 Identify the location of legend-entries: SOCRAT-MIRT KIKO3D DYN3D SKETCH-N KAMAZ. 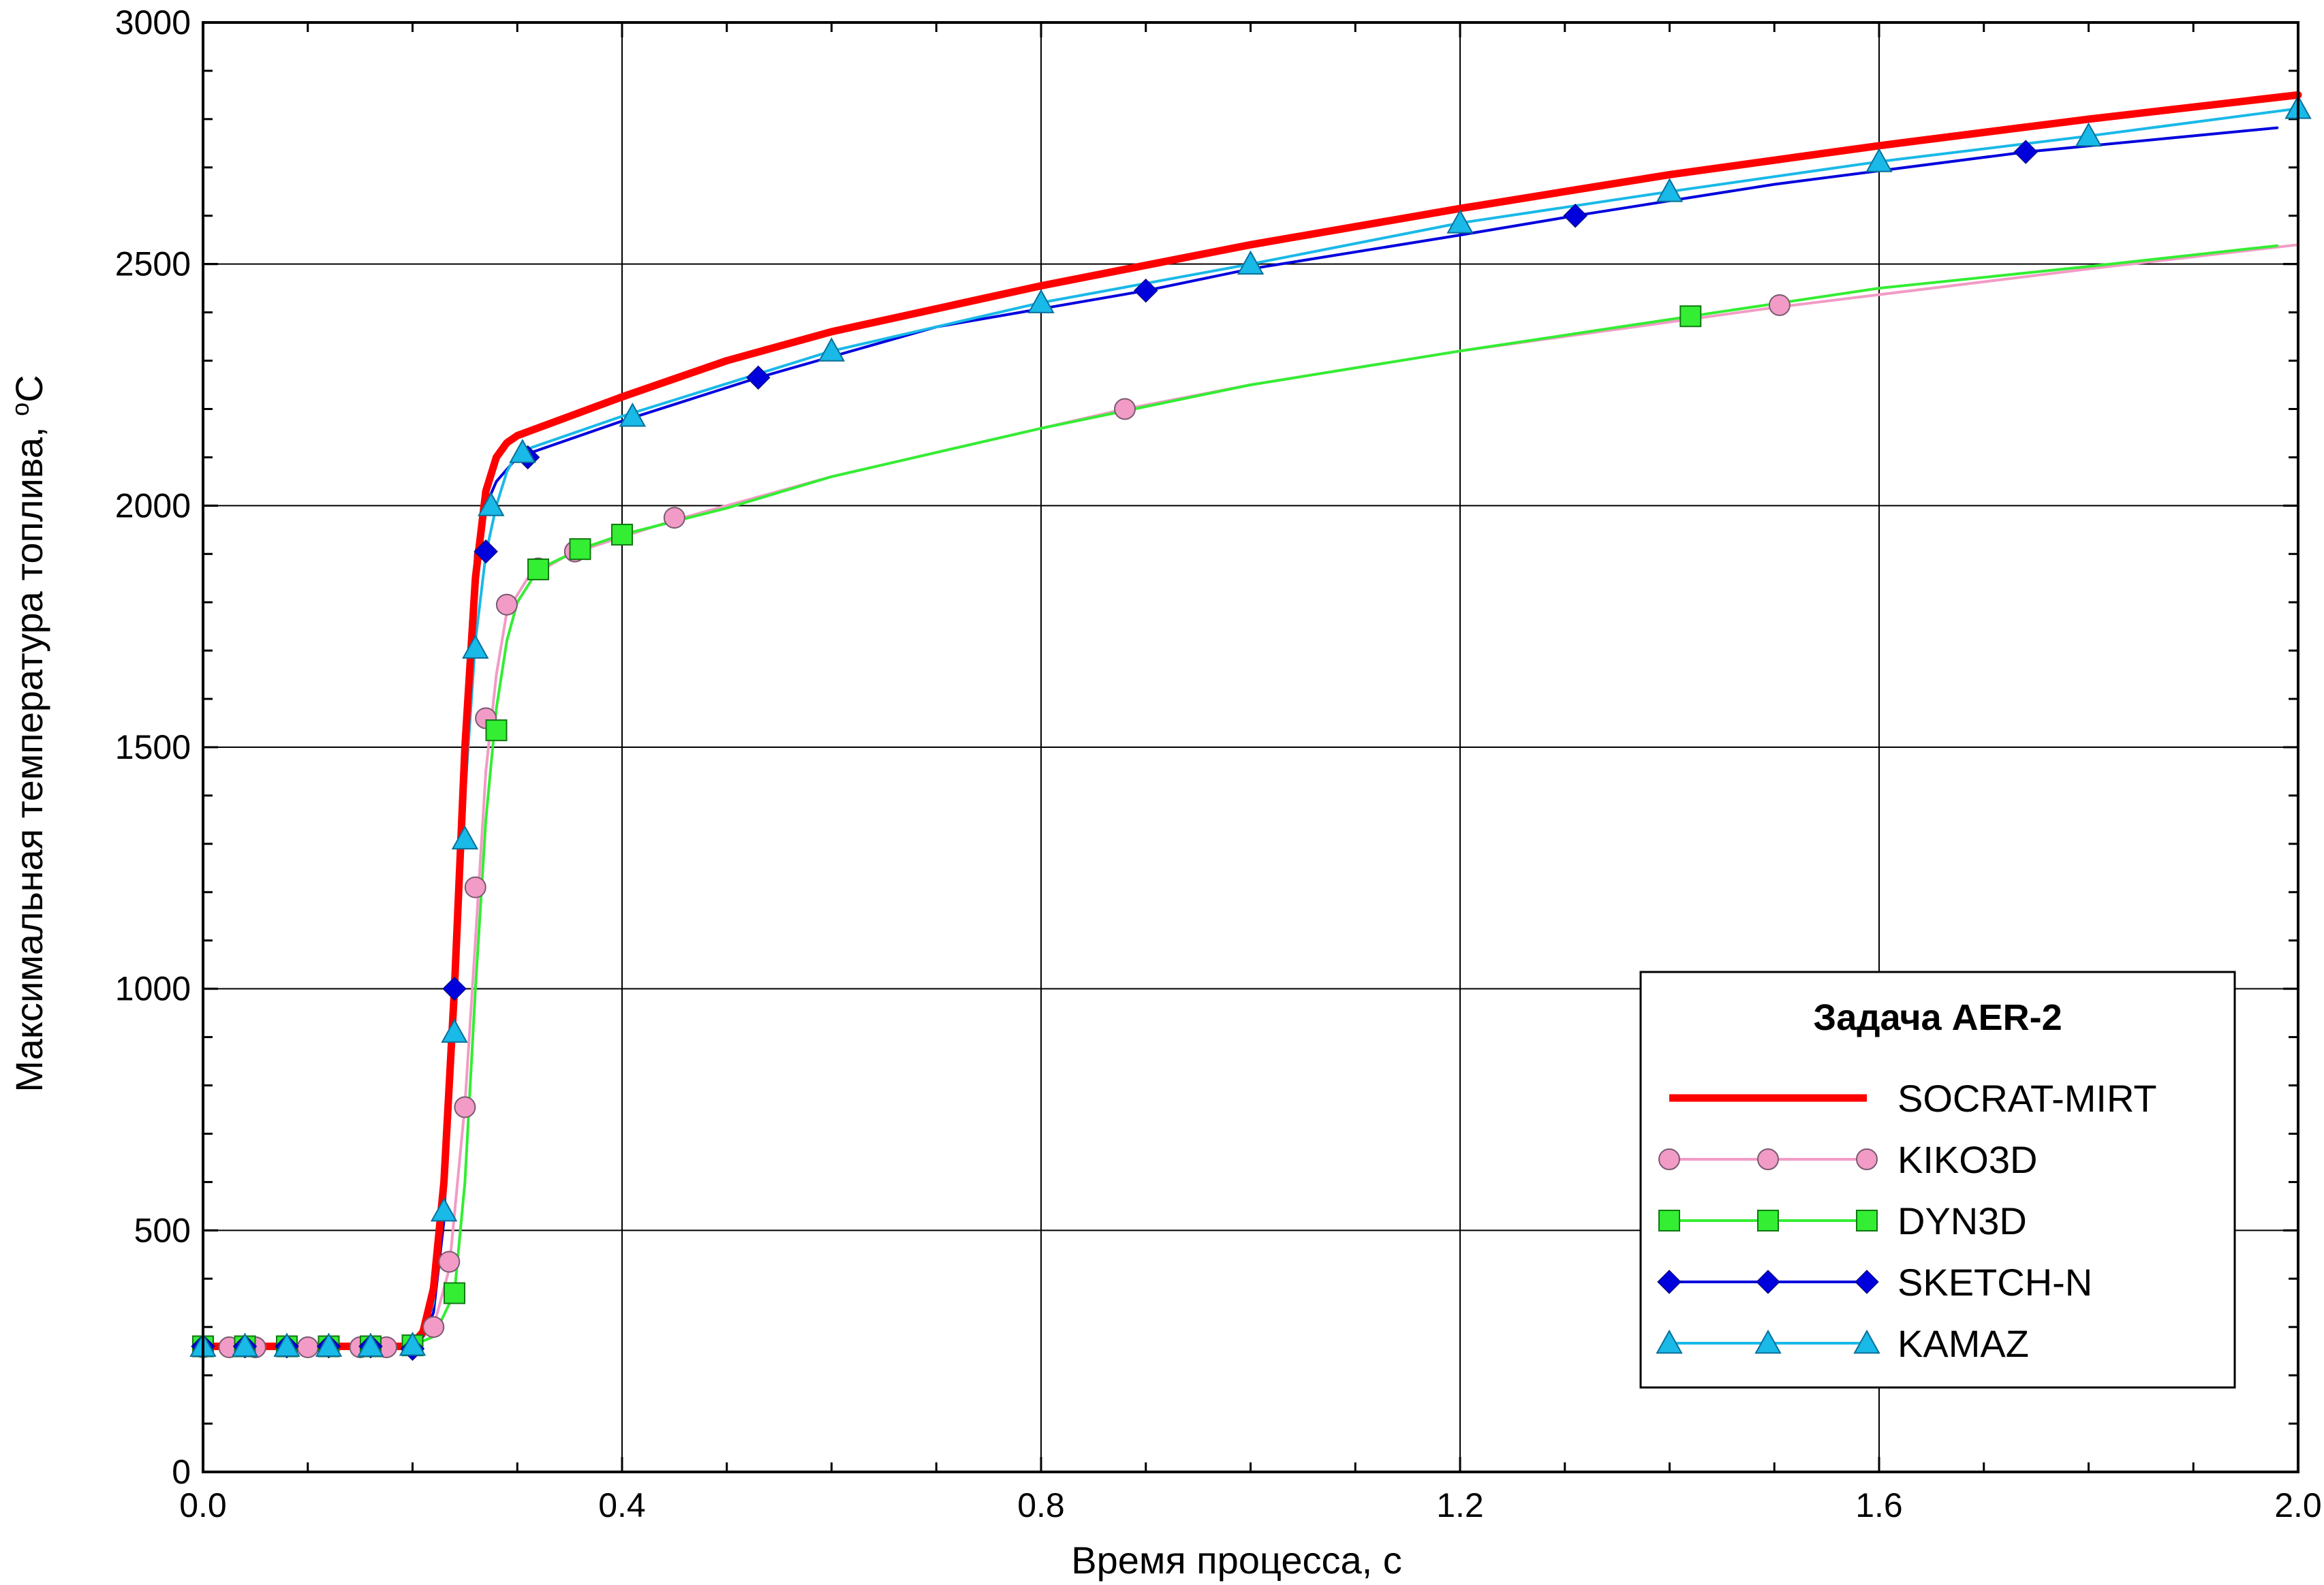
(1906, 1221).